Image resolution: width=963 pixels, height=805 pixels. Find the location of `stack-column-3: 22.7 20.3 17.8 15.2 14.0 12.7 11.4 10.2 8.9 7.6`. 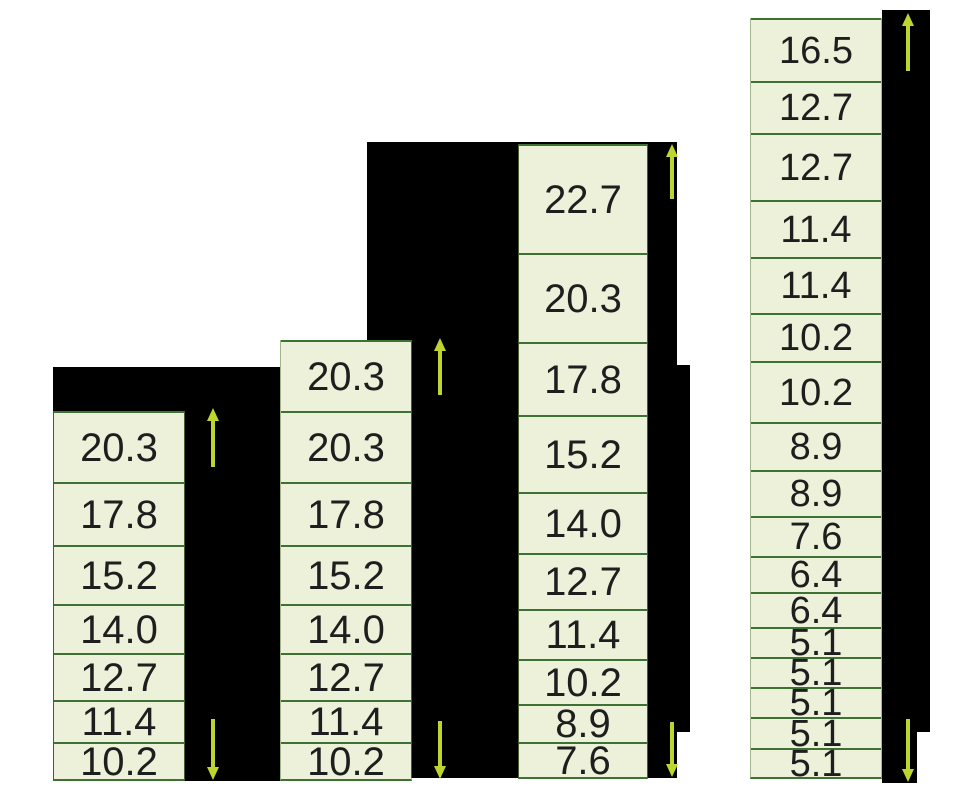

stack-column-3: 22.7 20.3 17.8 15.2 14.0 12.7 11.4 10.2 8.9 7.6 is located at coordinates (583, 462).